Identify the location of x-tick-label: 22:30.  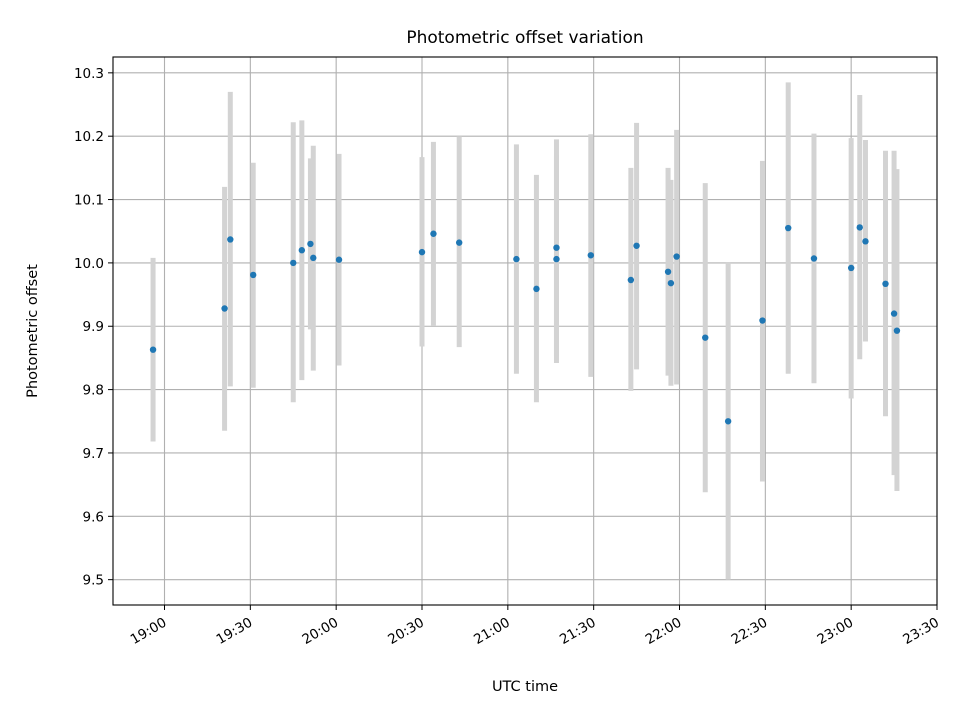
(750, 631).